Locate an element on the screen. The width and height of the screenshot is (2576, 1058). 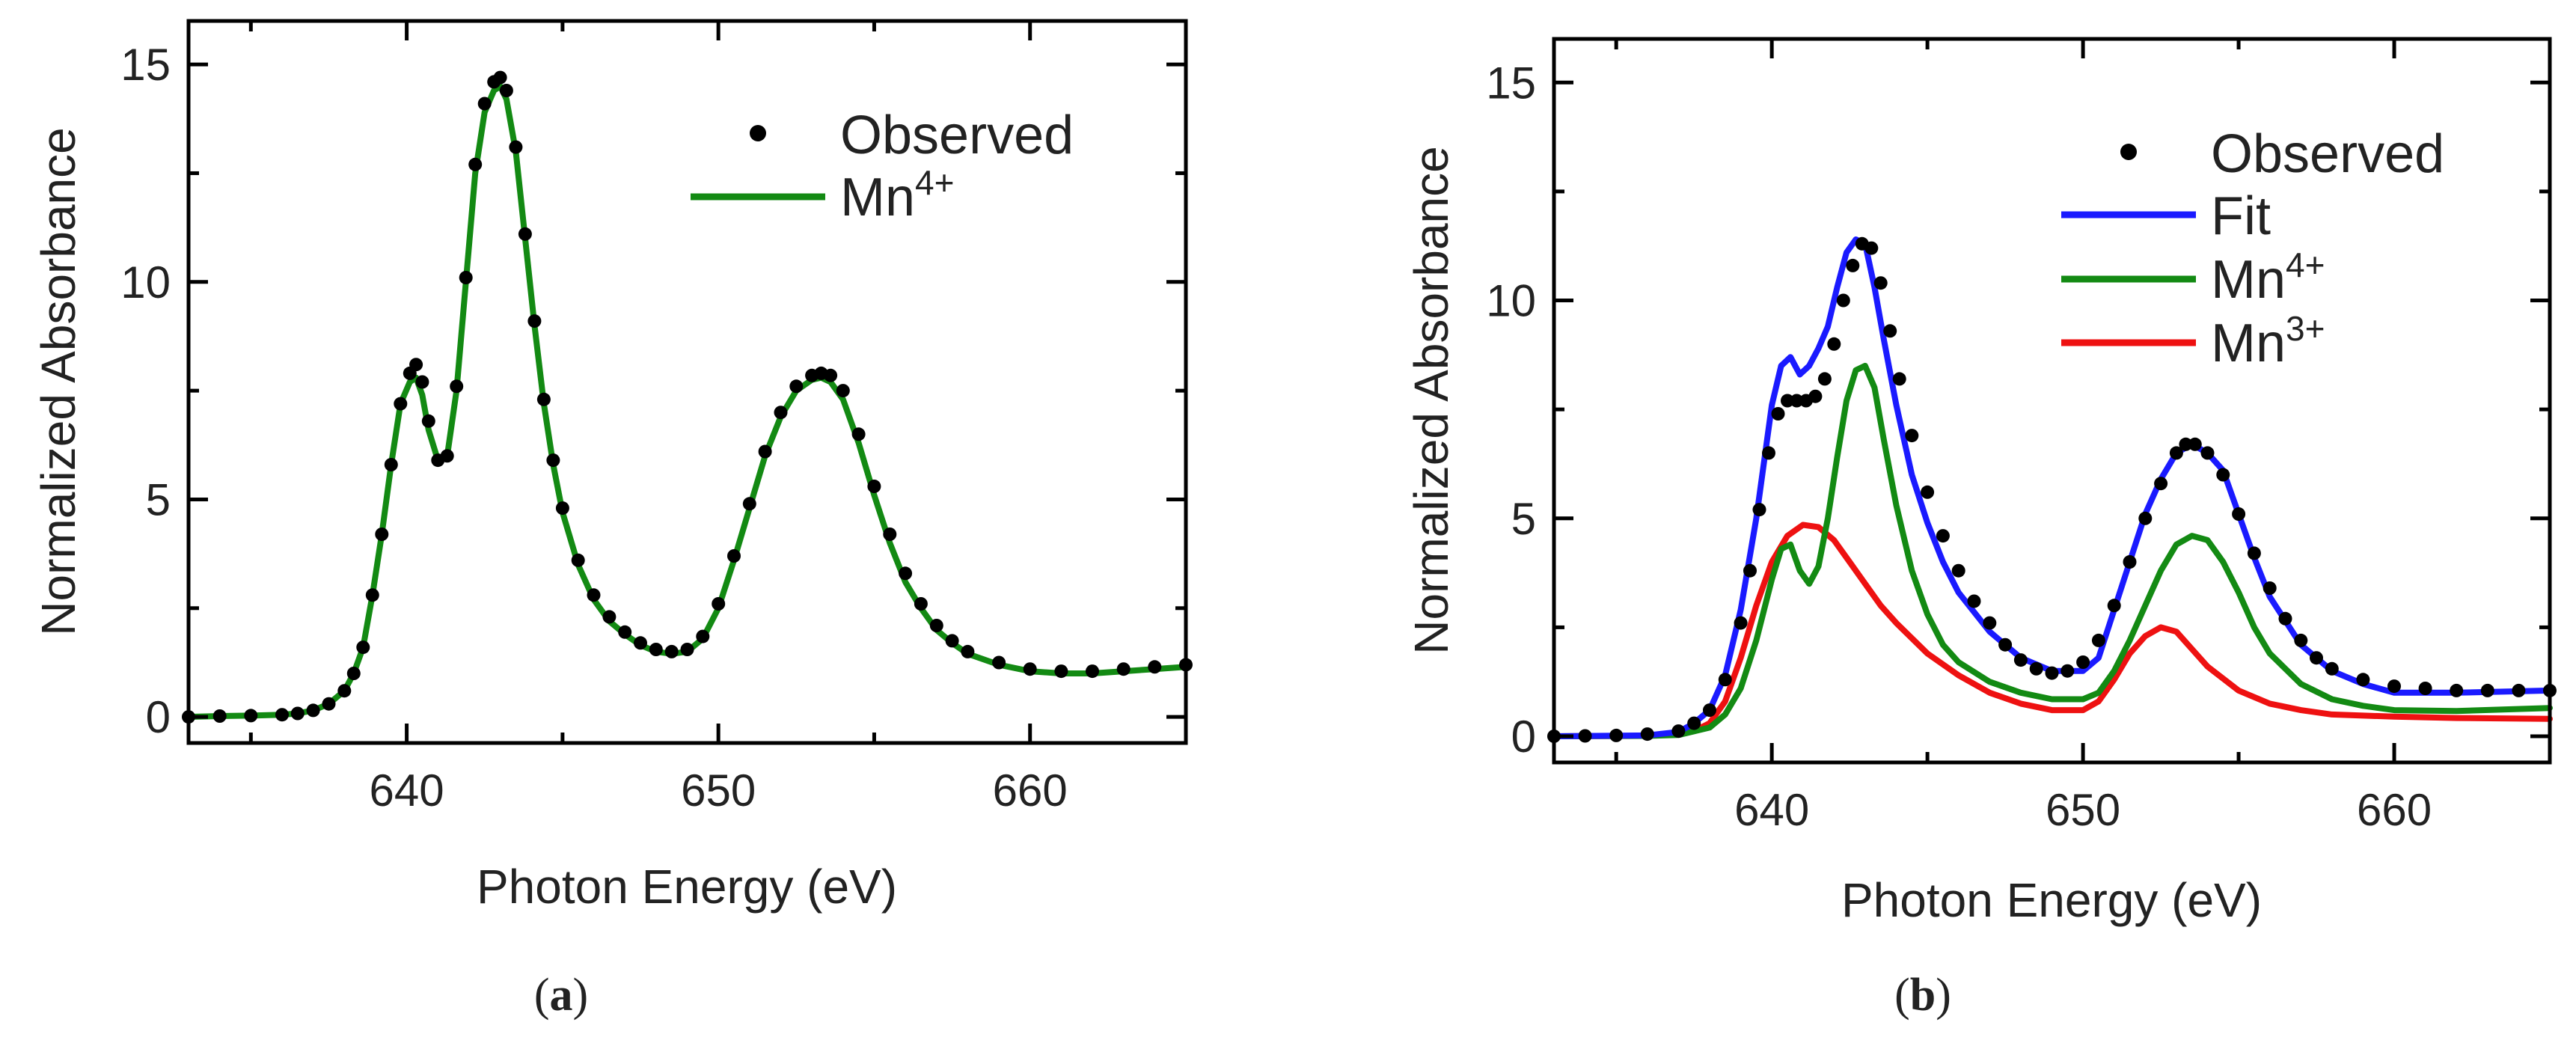
panel-b-y-tick-label: 0 is located at coordinates (1523, 737).